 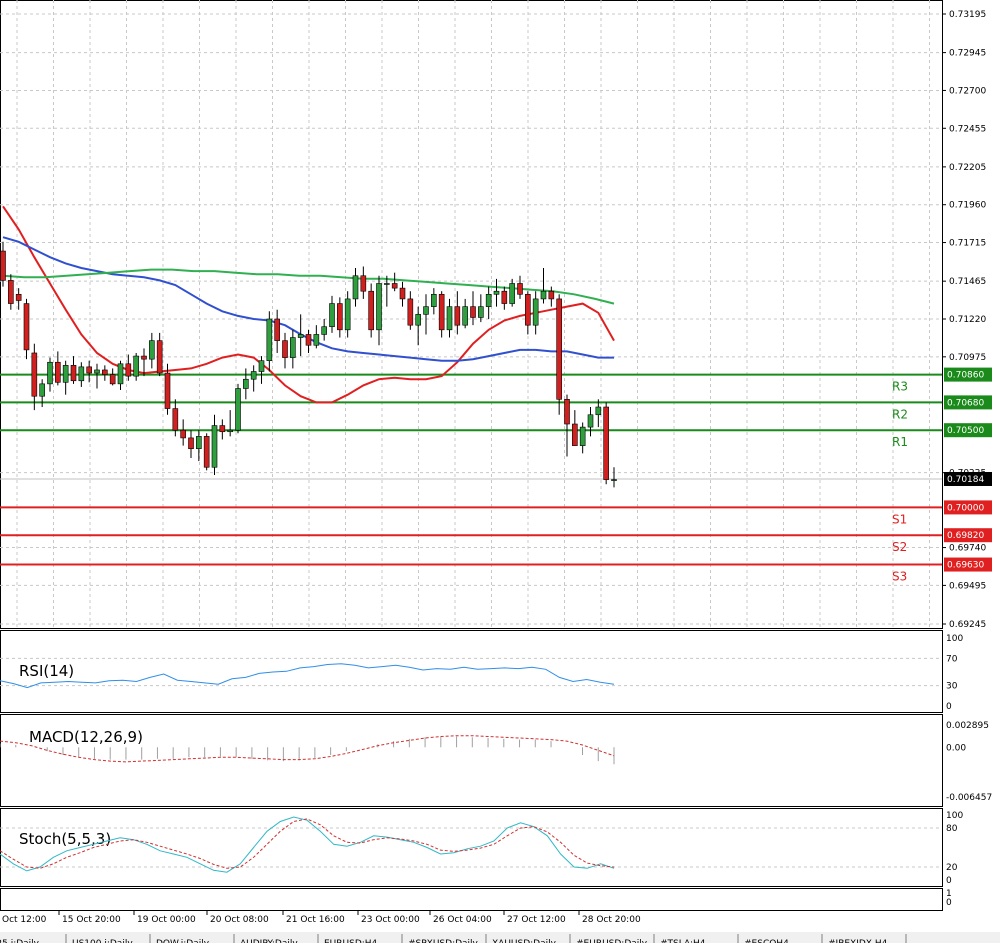 I want to click on last-price-label: 0.70184, so click(x=965, y=480).